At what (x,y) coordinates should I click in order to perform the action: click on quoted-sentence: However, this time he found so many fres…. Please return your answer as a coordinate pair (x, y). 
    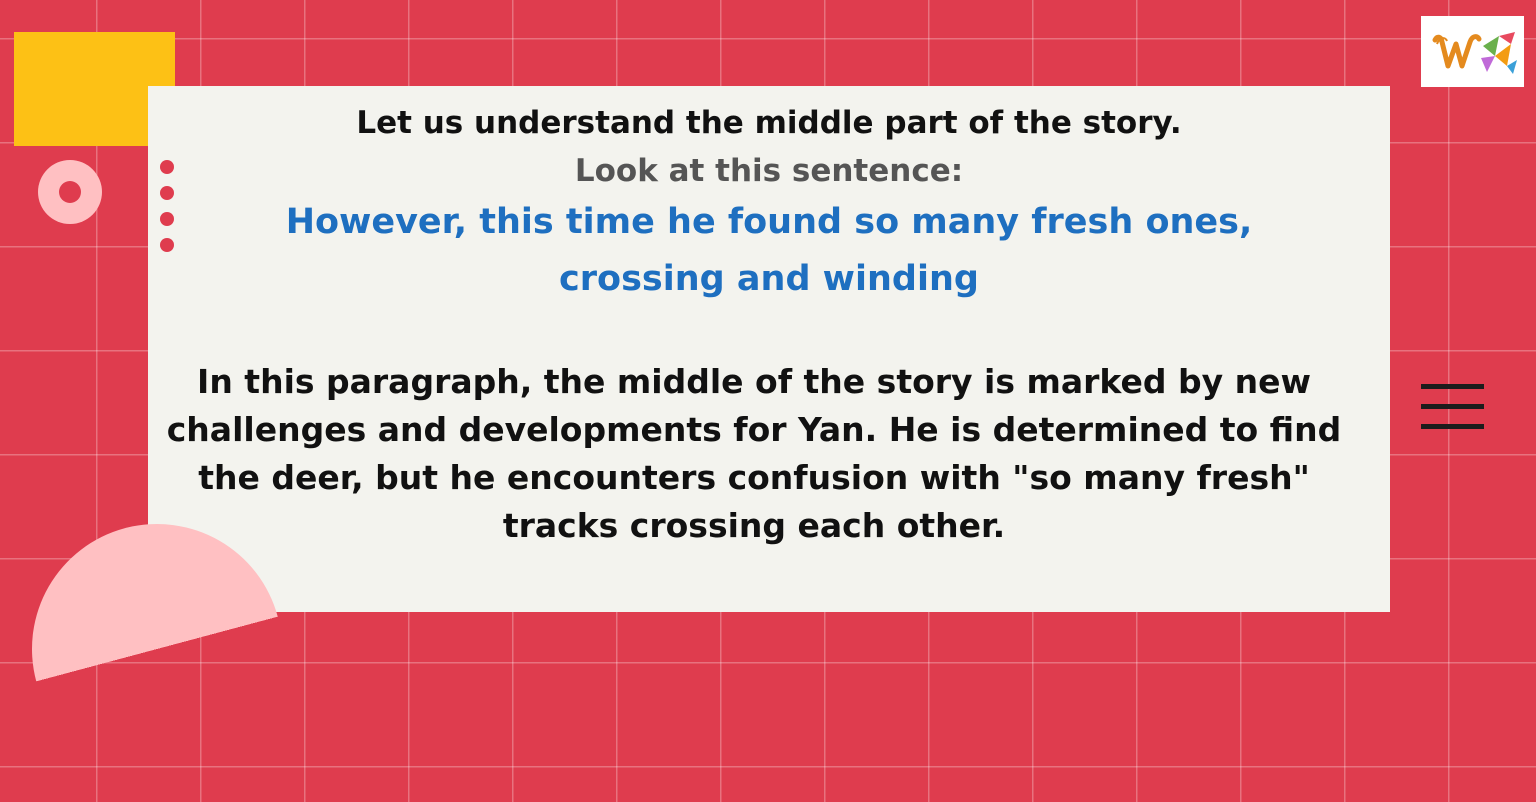
    Looking at the image, I should click on (769, 251).